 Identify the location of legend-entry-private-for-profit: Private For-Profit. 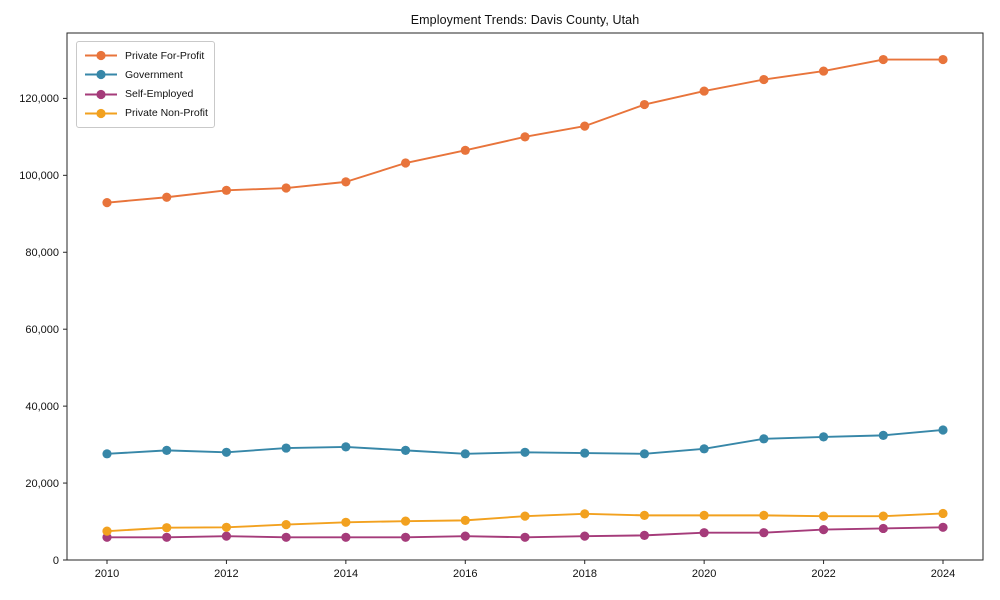
(145, 55).